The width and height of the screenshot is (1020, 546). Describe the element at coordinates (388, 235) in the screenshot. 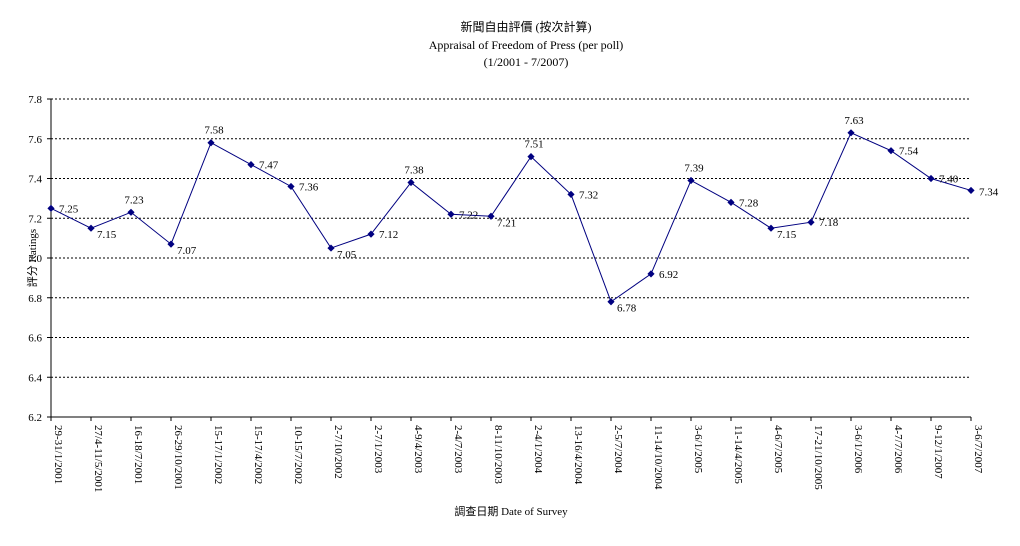

I see `data-label: 7.12` at that location.